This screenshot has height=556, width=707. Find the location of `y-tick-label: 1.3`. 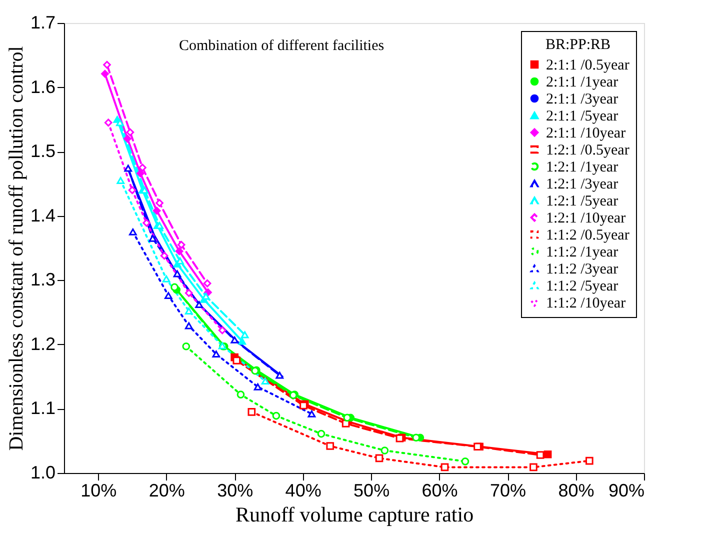

y-tick-label: 1.3 is located at coordinates (43, 280).